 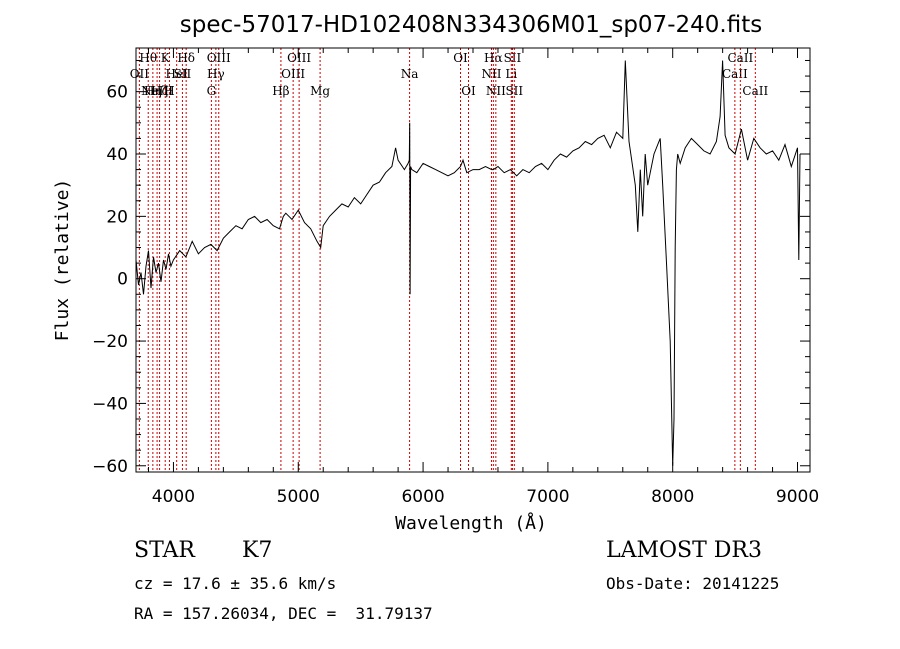 I want to click on spectral-line-label: Hα, so click(x=493, y=58).